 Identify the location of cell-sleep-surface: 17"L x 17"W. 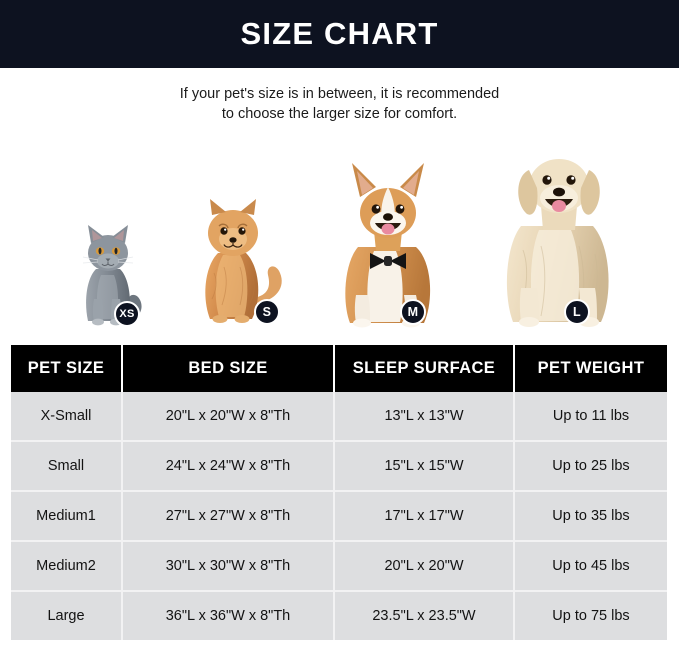
(424, 516).